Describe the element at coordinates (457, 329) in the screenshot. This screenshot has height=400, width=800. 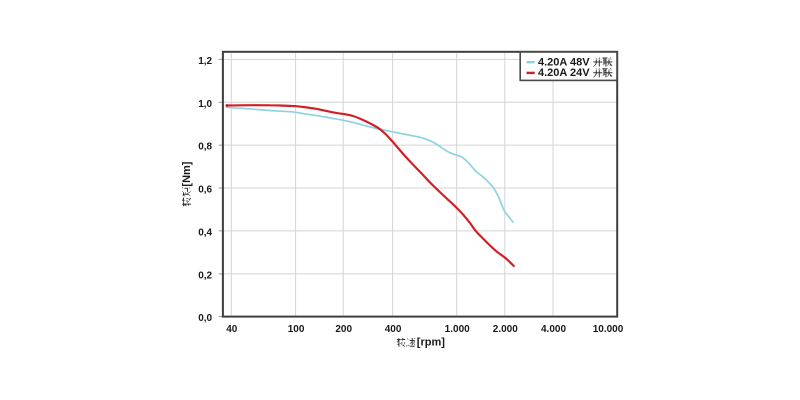
I see `svg-text: 1.000` at that location.